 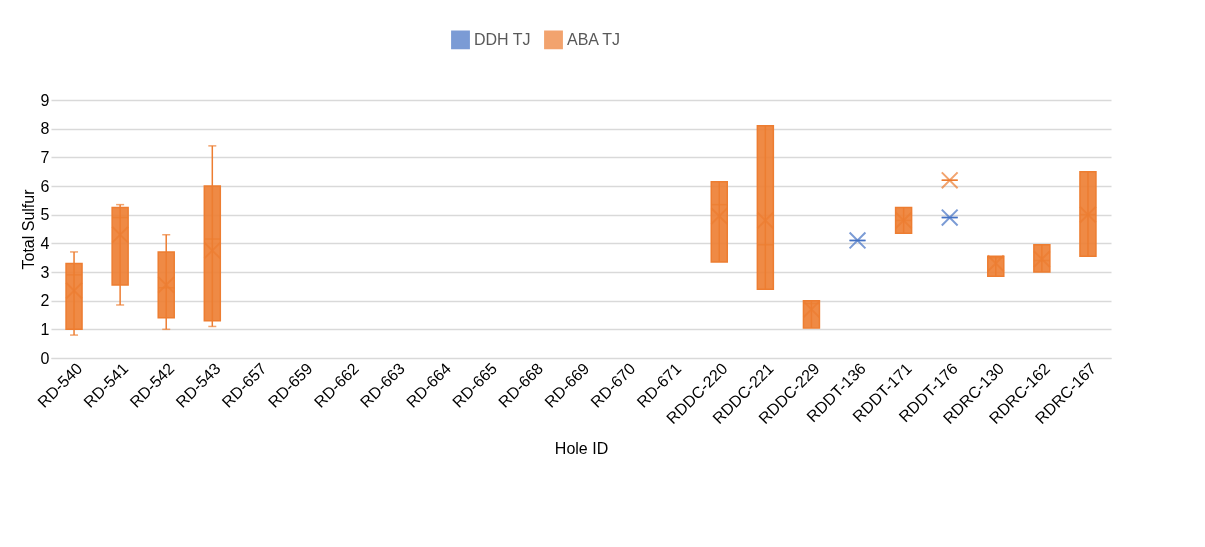 I want to click on y-tick-label: 3, so click(x=45, y=272).